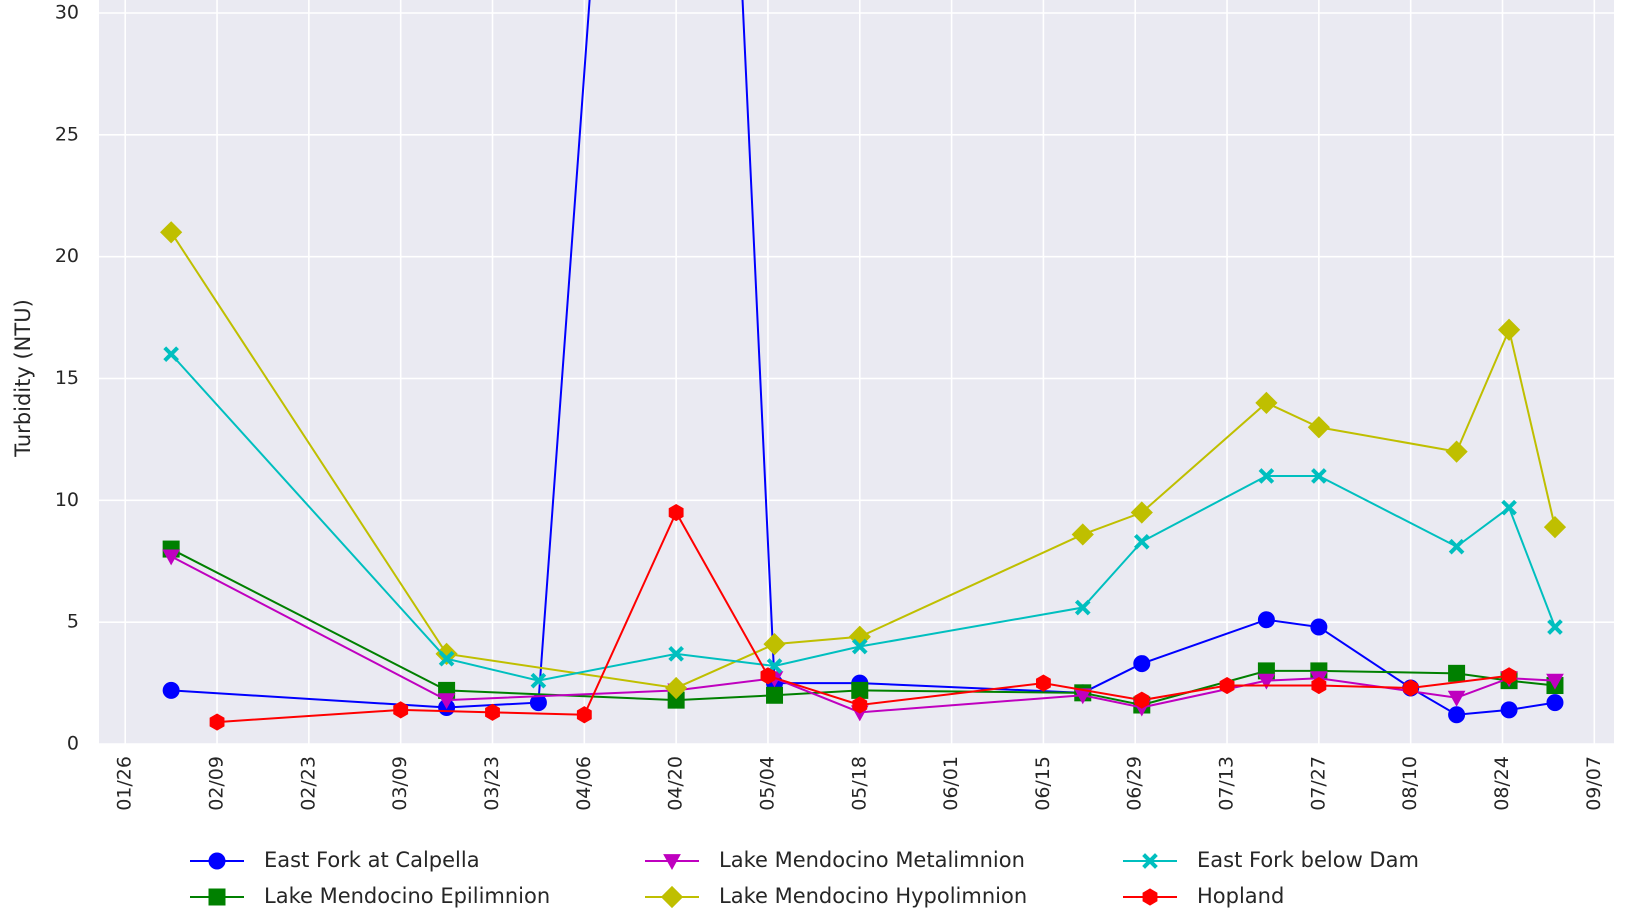  Describe the element at coordinates (1410, 783) in the screenshot. I see `x-tick-label: 08/10` at that location.